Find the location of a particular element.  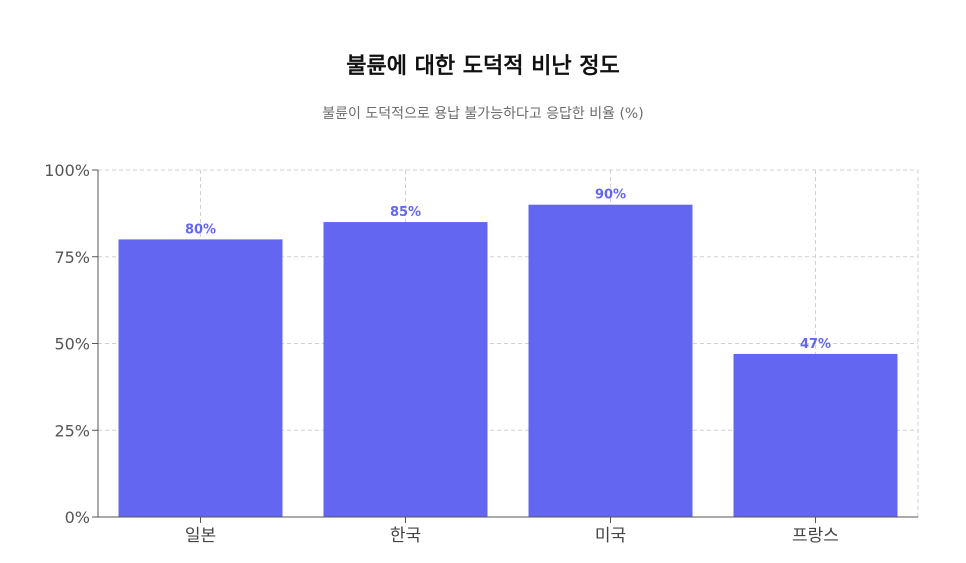

x-tick-label: 미국 is located at coordinates (610, 536).